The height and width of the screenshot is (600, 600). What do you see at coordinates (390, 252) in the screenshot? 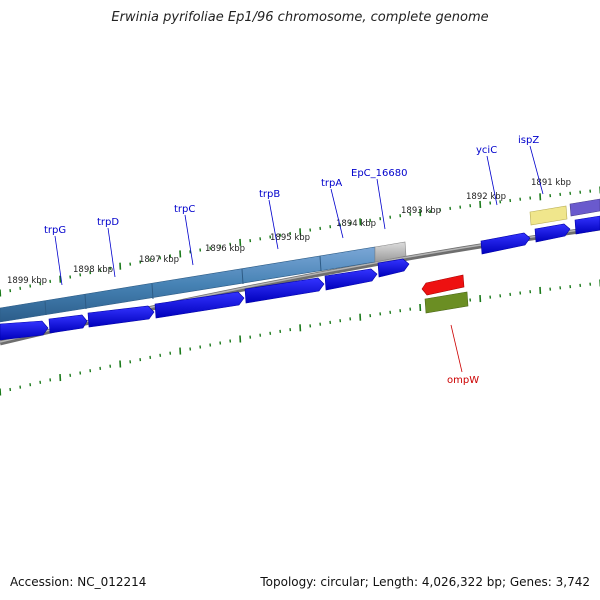
I see `pseudogene-segment` at bounding box center [390, 252].